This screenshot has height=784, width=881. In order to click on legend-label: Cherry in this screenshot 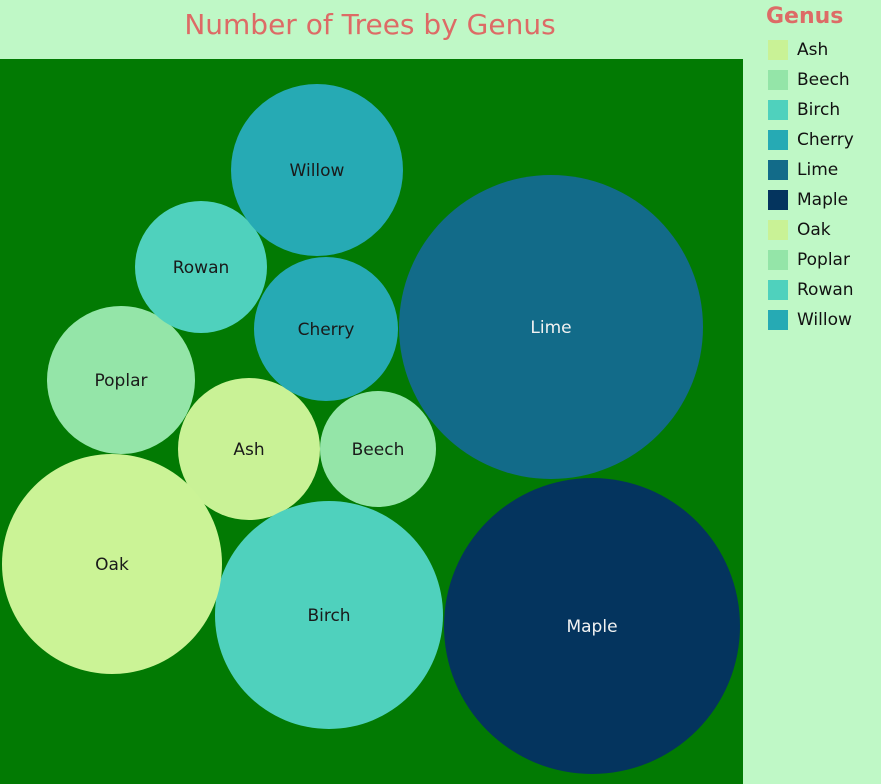, I will do `click(825, 140)`.